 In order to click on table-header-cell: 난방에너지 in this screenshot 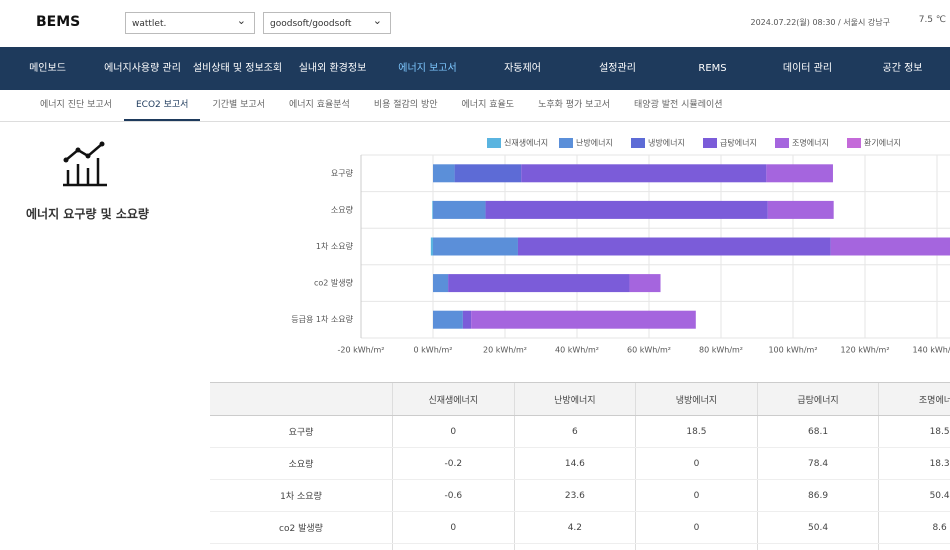, I will do `click(574, 399)`.